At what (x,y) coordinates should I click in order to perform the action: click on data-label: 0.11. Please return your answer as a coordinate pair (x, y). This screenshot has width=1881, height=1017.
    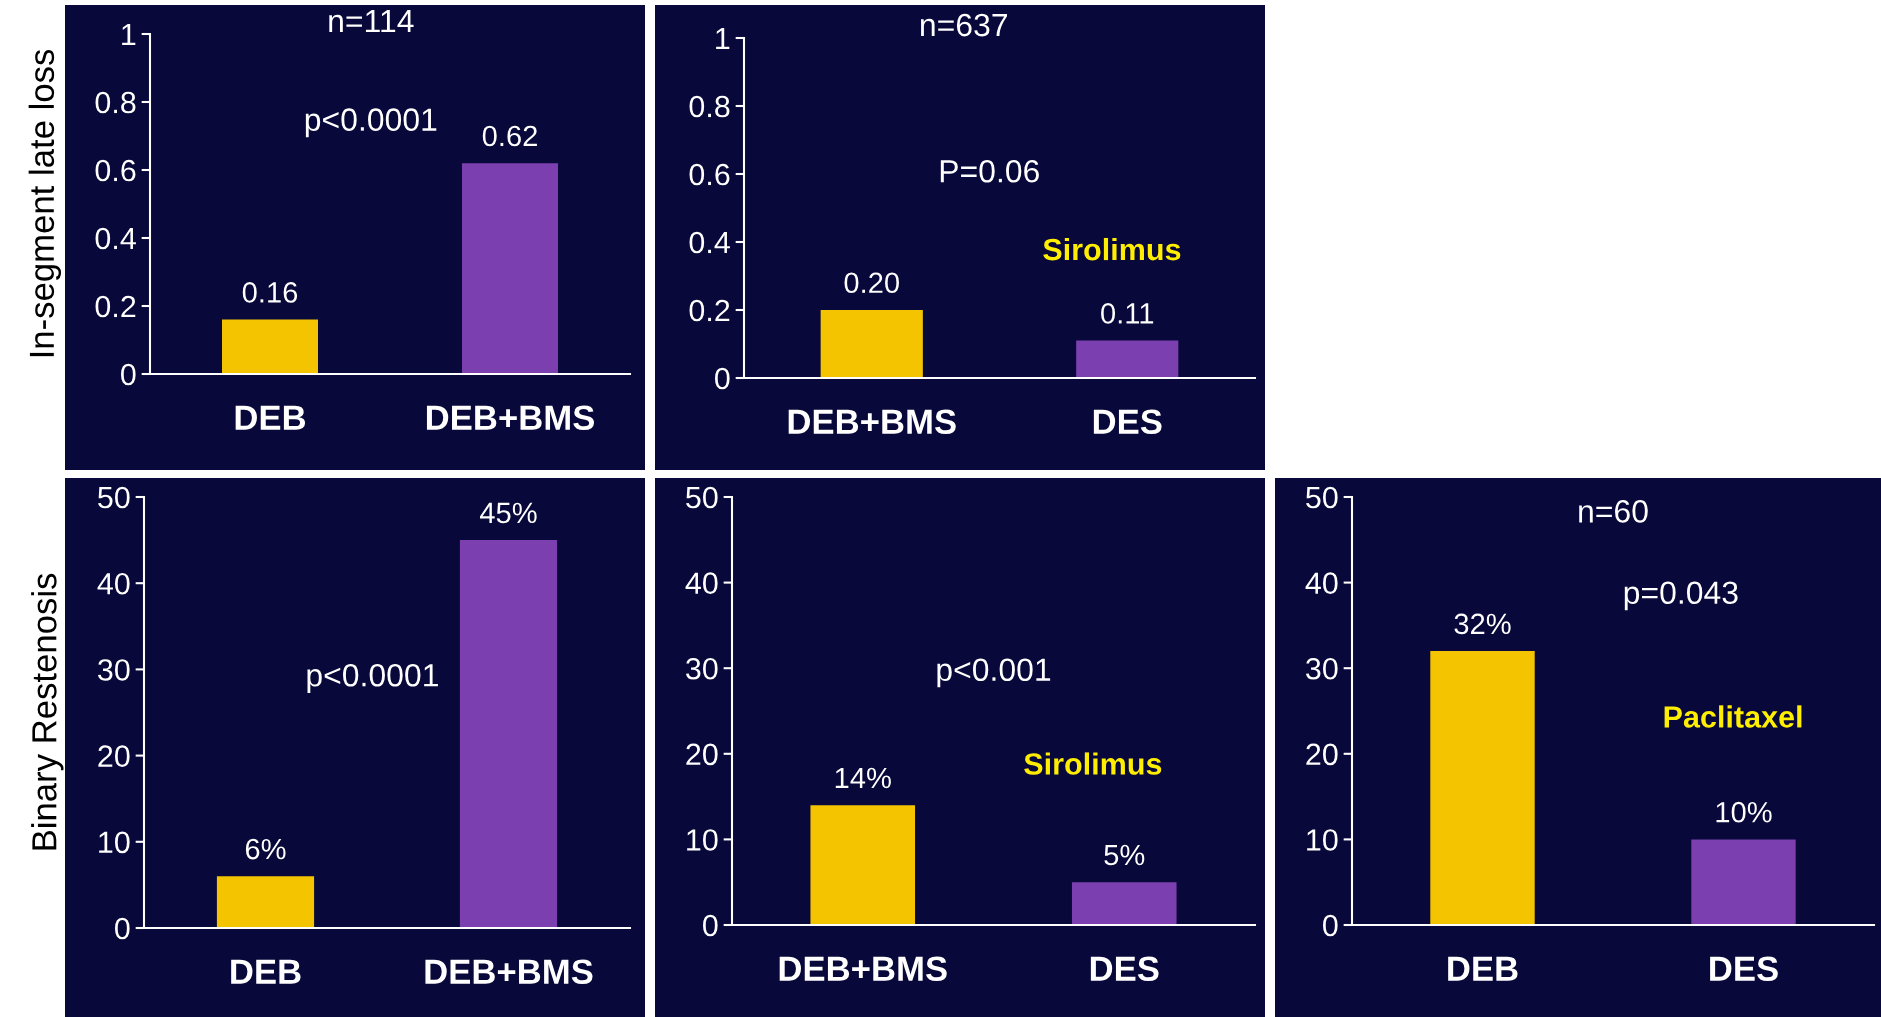
    Looking at the image, I should click on (1127, 313).